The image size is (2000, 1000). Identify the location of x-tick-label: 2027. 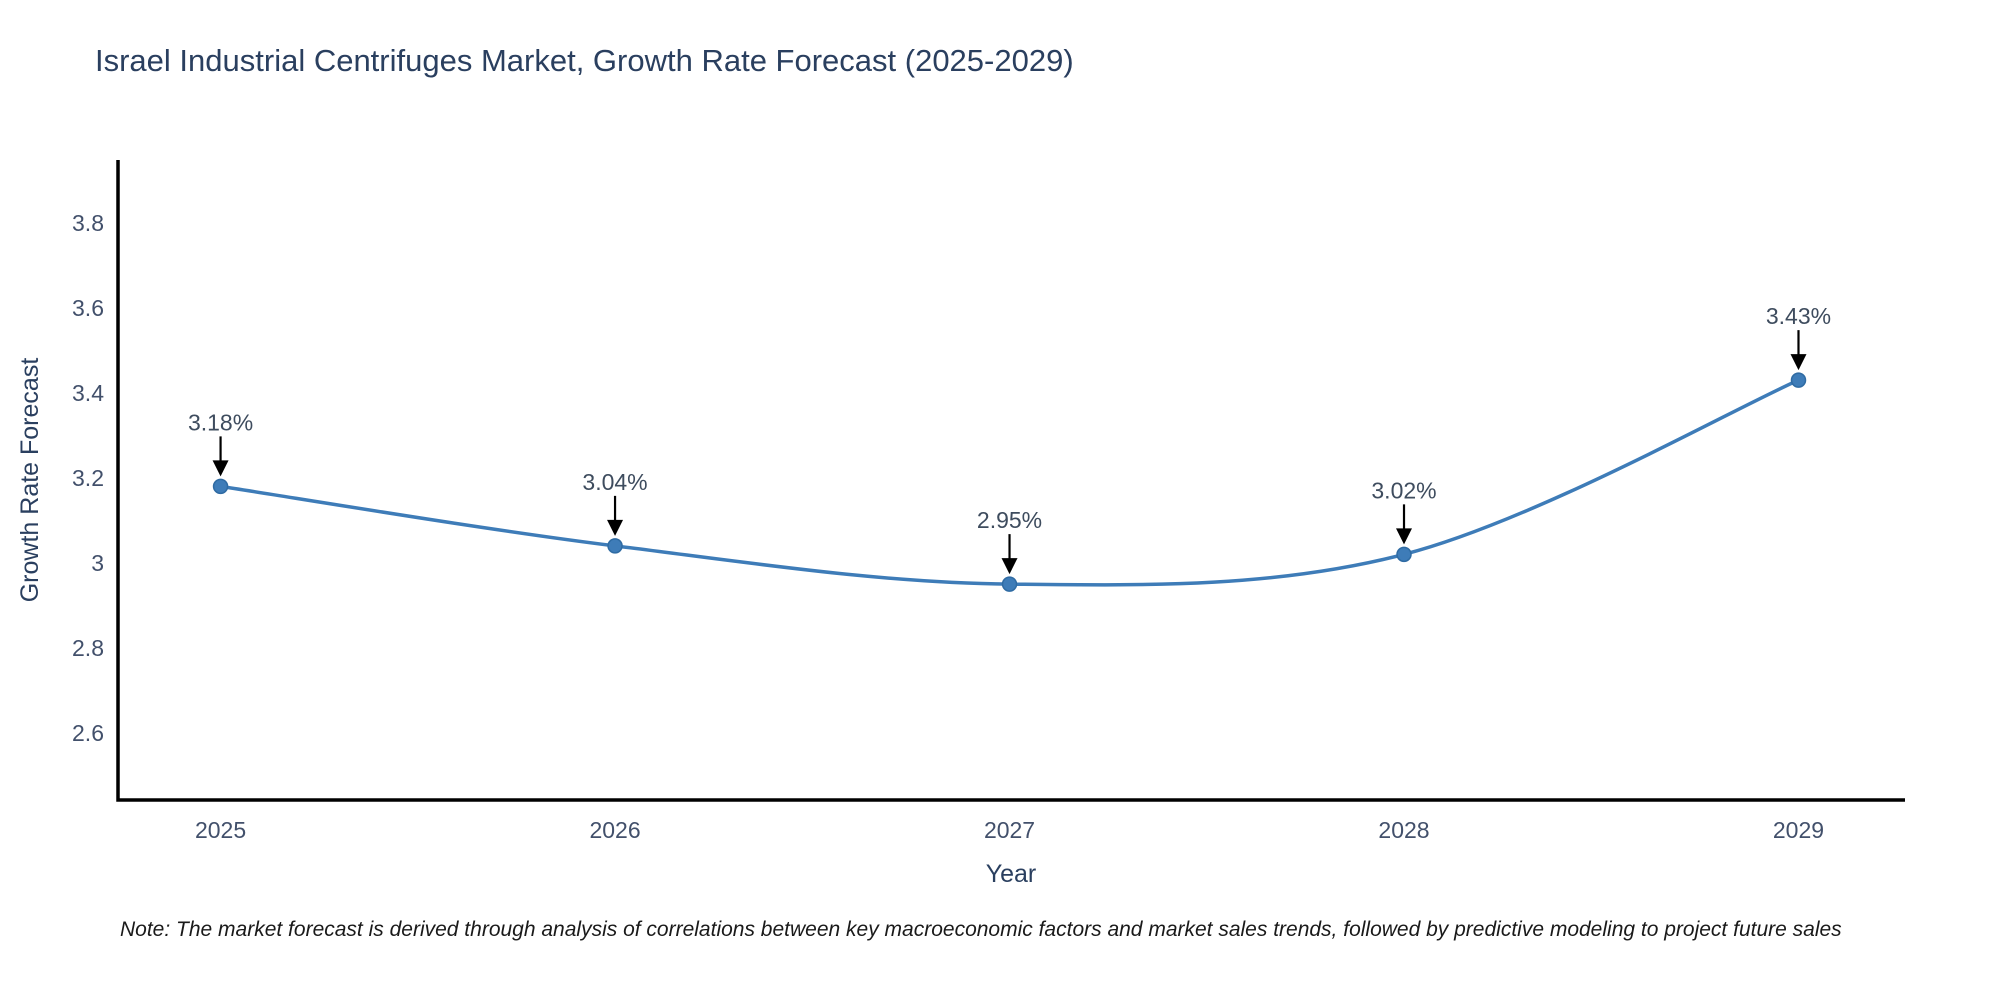
(1009, 830).